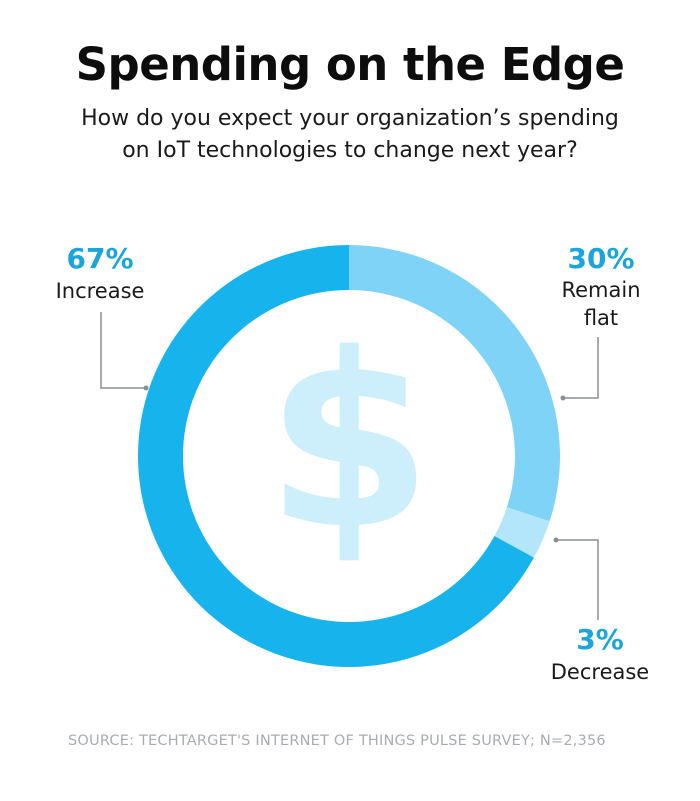  Describe the element at coordinates (581, 368) in the screenshot. I see `leader-remain-flat` at that location.